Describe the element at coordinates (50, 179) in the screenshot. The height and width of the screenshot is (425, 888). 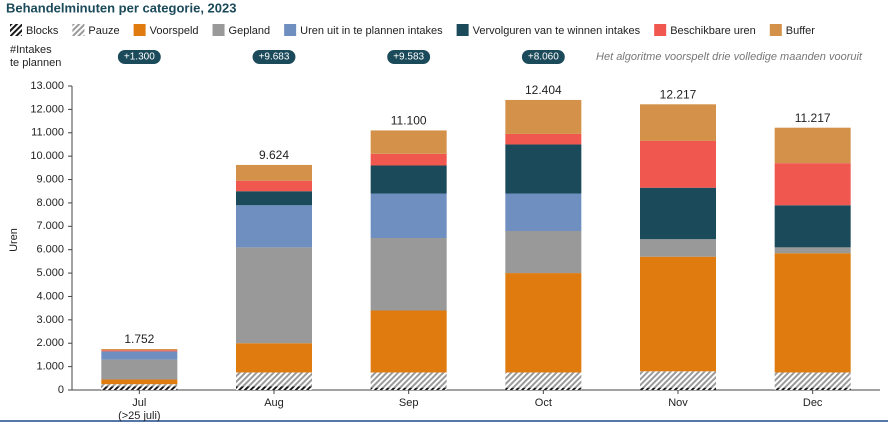
I see `y-tick-label: 9.000` at that location.